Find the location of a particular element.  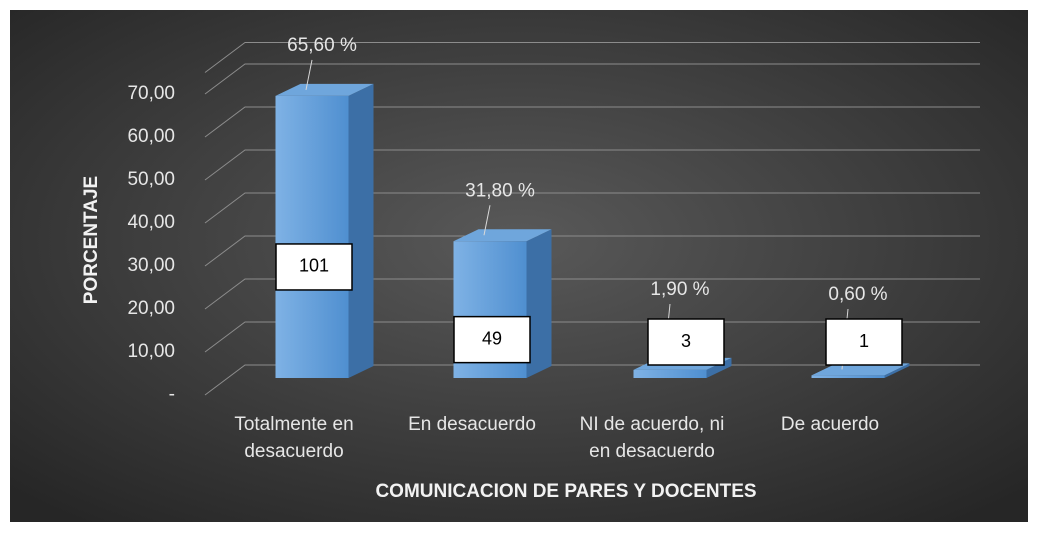

count-label: 1 is located at coordinates (864, 341).